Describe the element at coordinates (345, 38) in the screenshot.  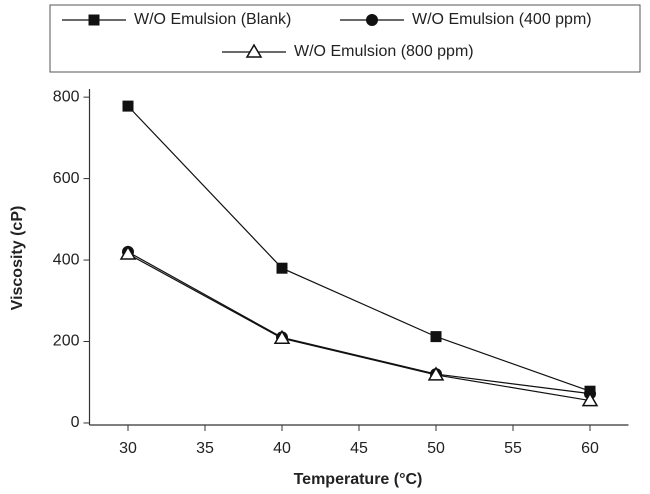
I see `legend-box` at that location.